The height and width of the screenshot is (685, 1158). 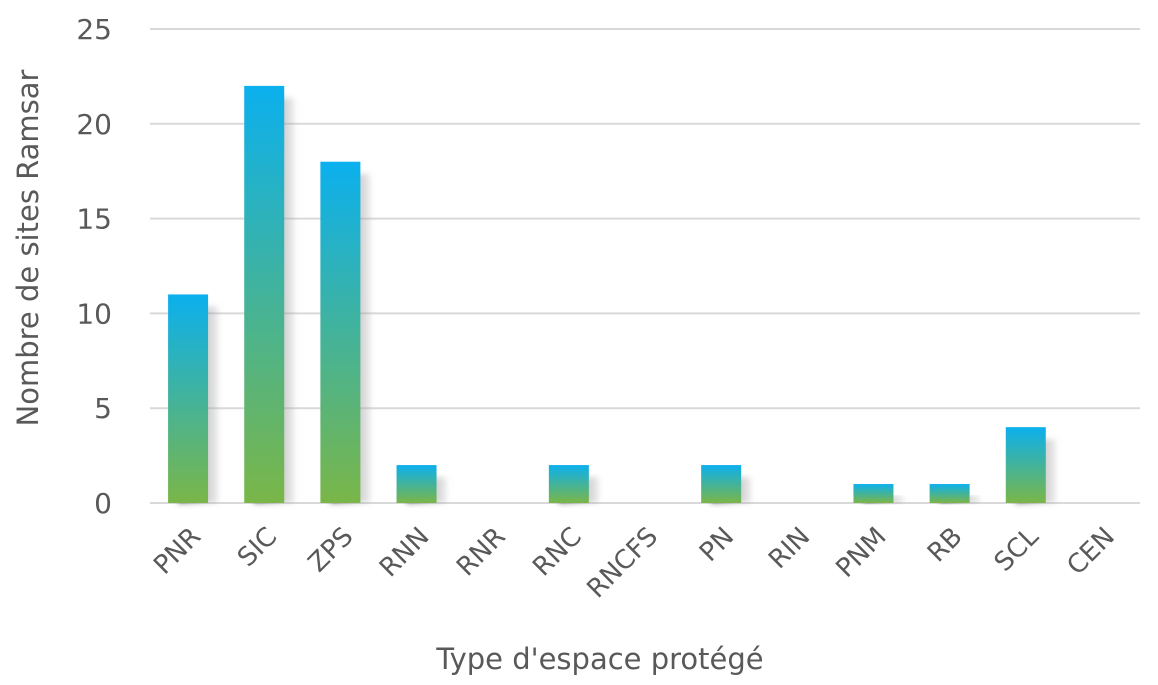 What do you see at coordinates (28, 247) in the screenshot?
I see `y-axis-title: Nombre de sites Ramsar` at bounding box center [28, 247].